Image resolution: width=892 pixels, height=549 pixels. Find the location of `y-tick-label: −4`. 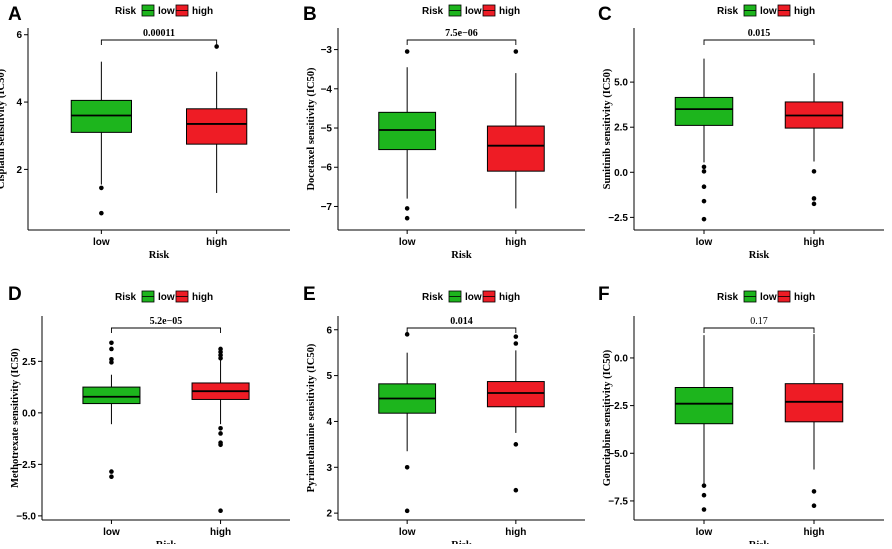

y-tick-label: −4 is located at coordinates (327, 89).